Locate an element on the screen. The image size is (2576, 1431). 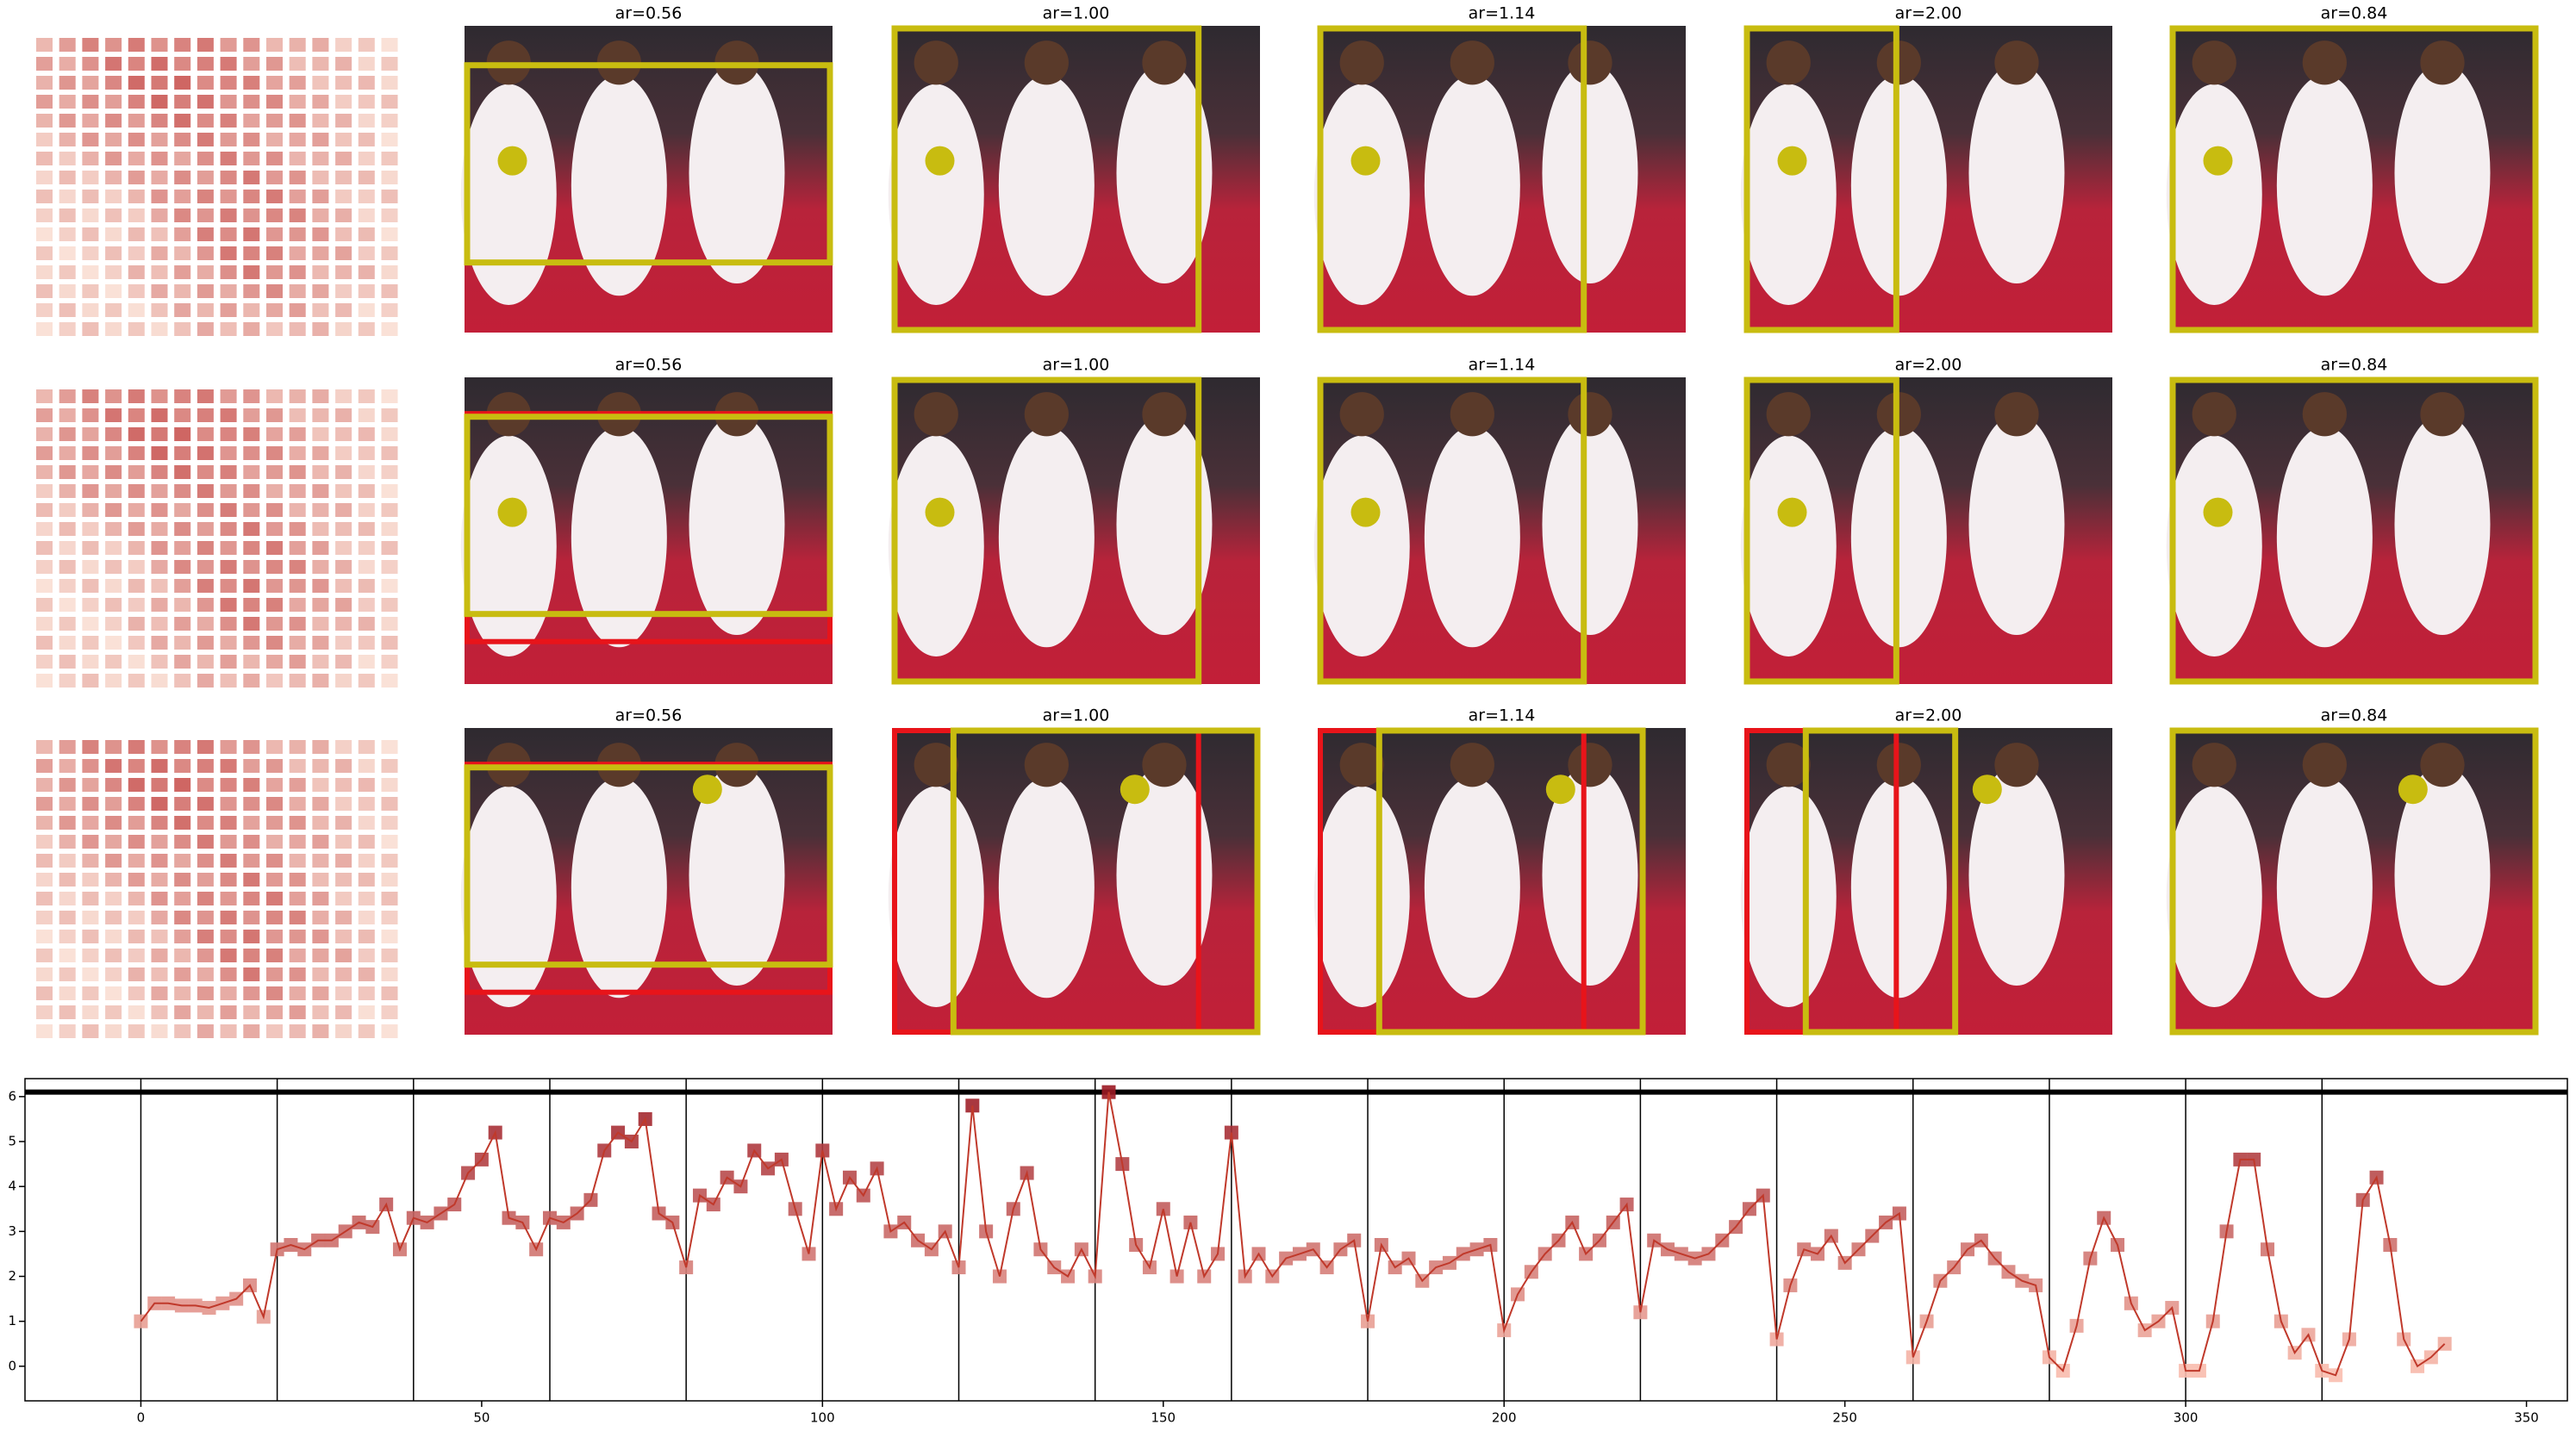
x-tick-label: 150 is located at coordinates (1163, 1418).